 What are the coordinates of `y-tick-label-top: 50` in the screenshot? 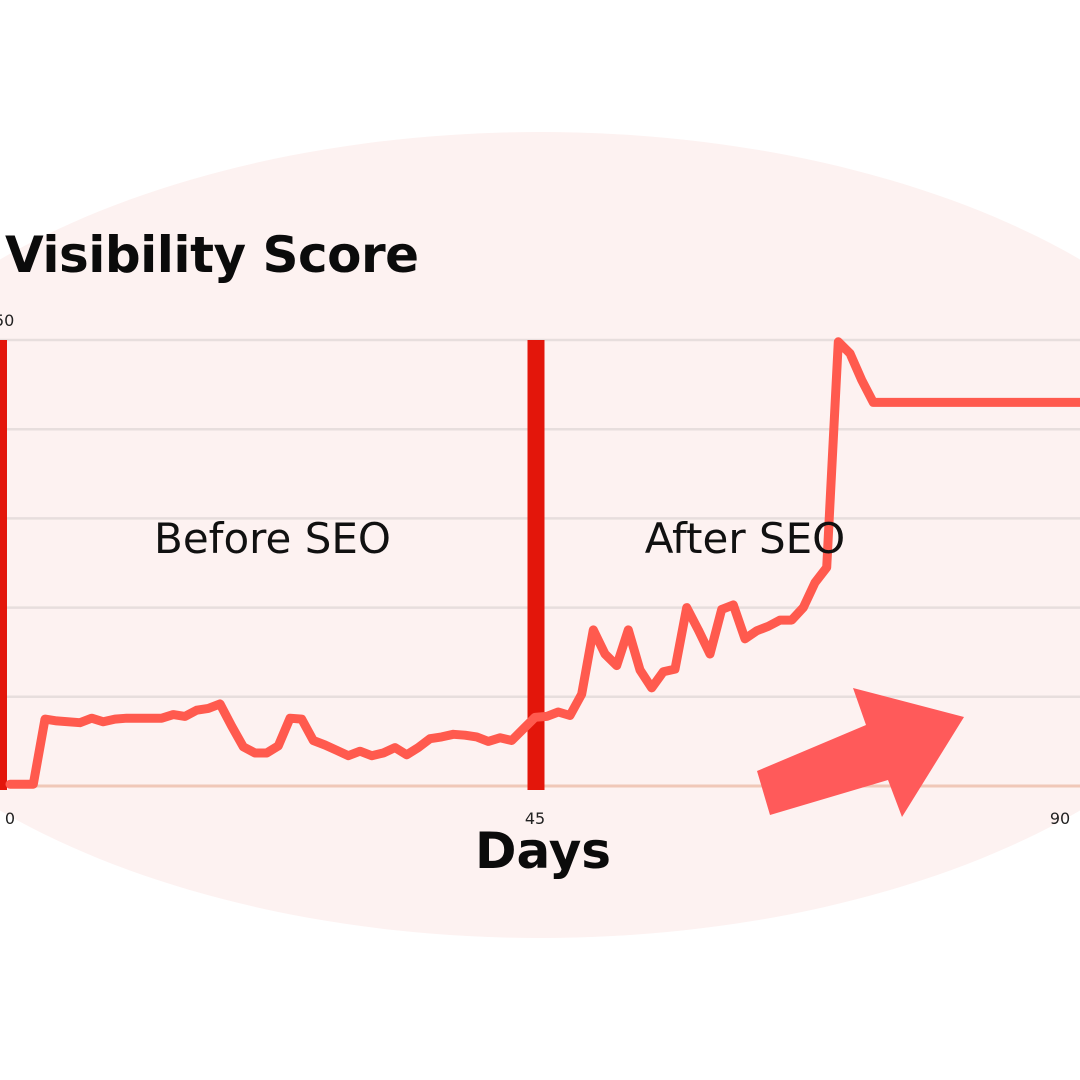 It's located at (7, 320).